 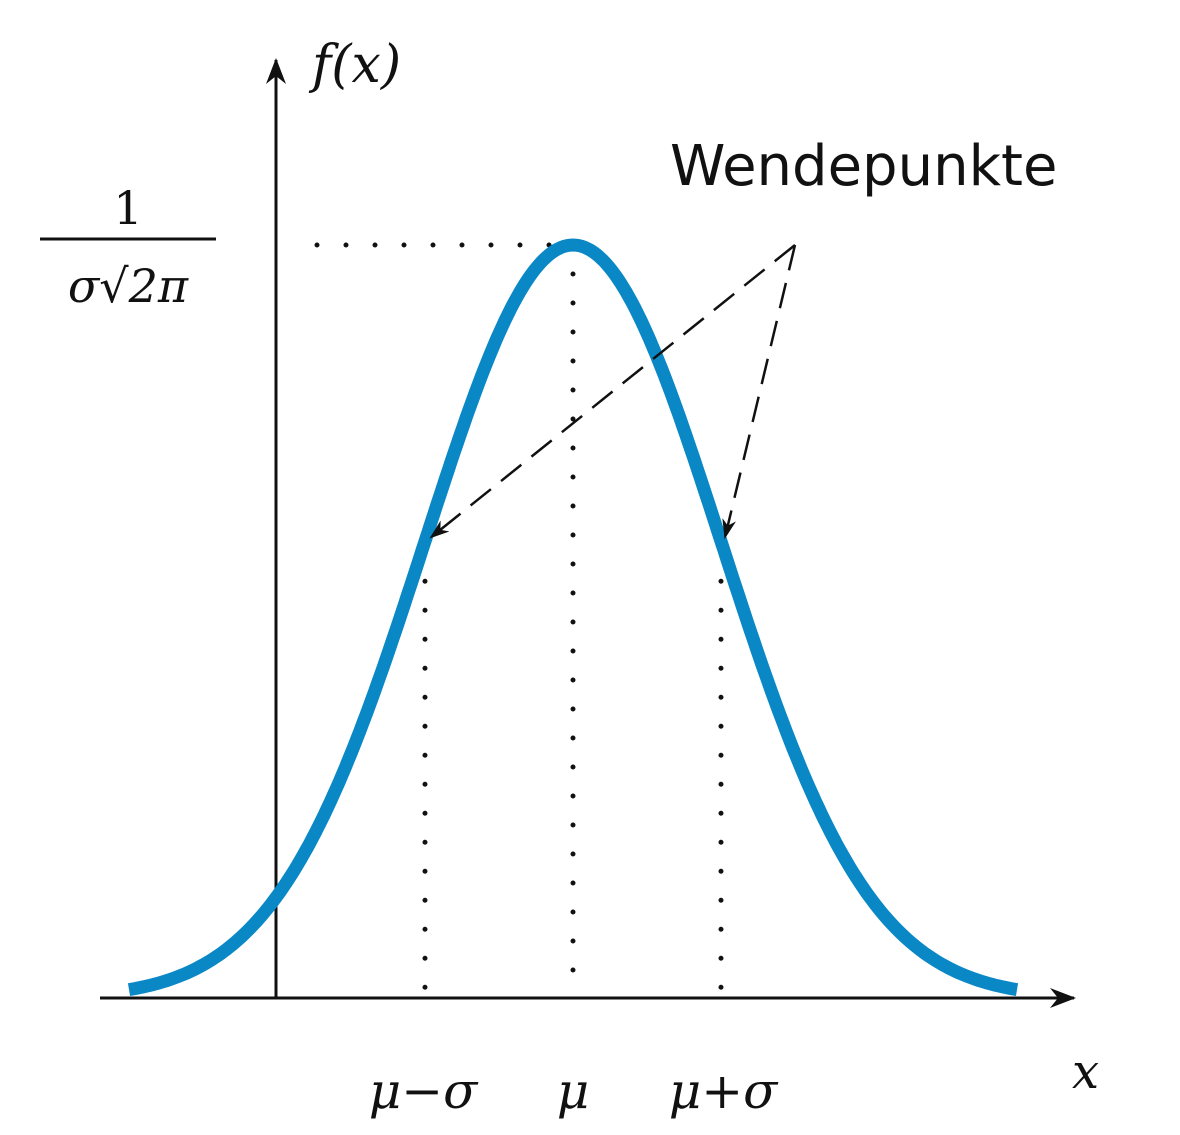 What do you see at coordinates (724, 1091) in the screenshot?
I see `x-tick-mu-plus-sigma: μ+σ` at bounding box center [724, 1091].